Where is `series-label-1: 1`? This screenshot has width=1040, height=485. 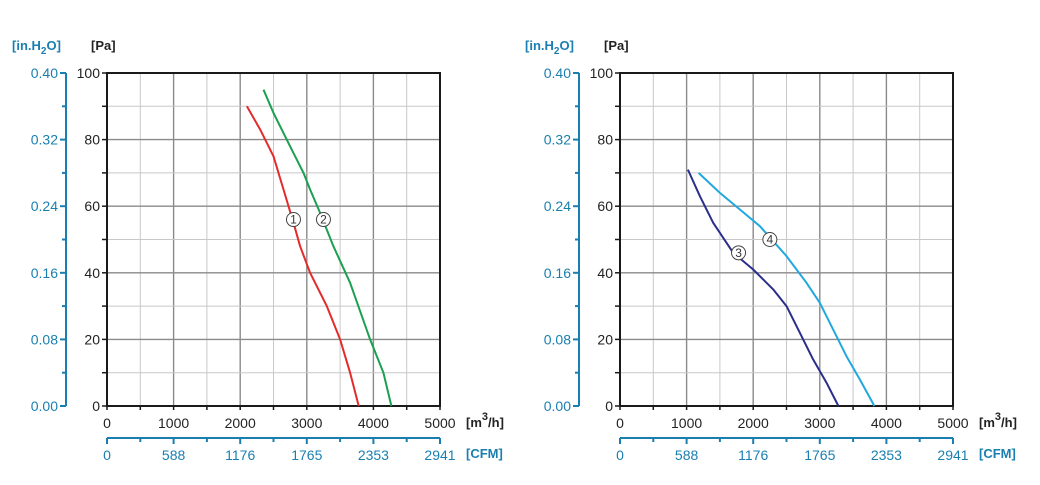
series-label-1: 1 is located at coordinates (293, 220).